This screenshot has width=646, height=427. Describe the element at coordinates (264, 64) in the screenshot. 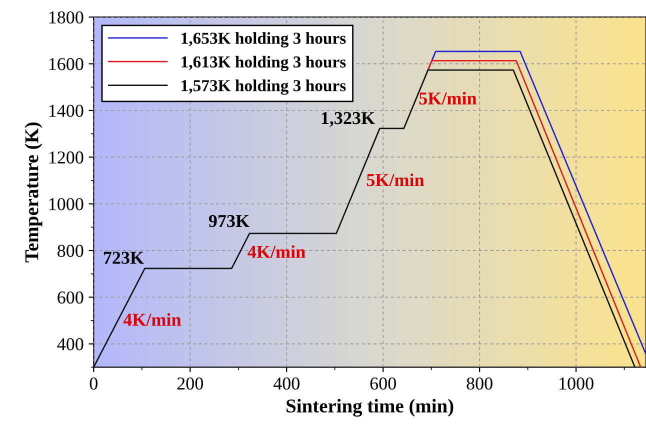

I see `legend-label: 1,613K holding 3 hours` at that location.